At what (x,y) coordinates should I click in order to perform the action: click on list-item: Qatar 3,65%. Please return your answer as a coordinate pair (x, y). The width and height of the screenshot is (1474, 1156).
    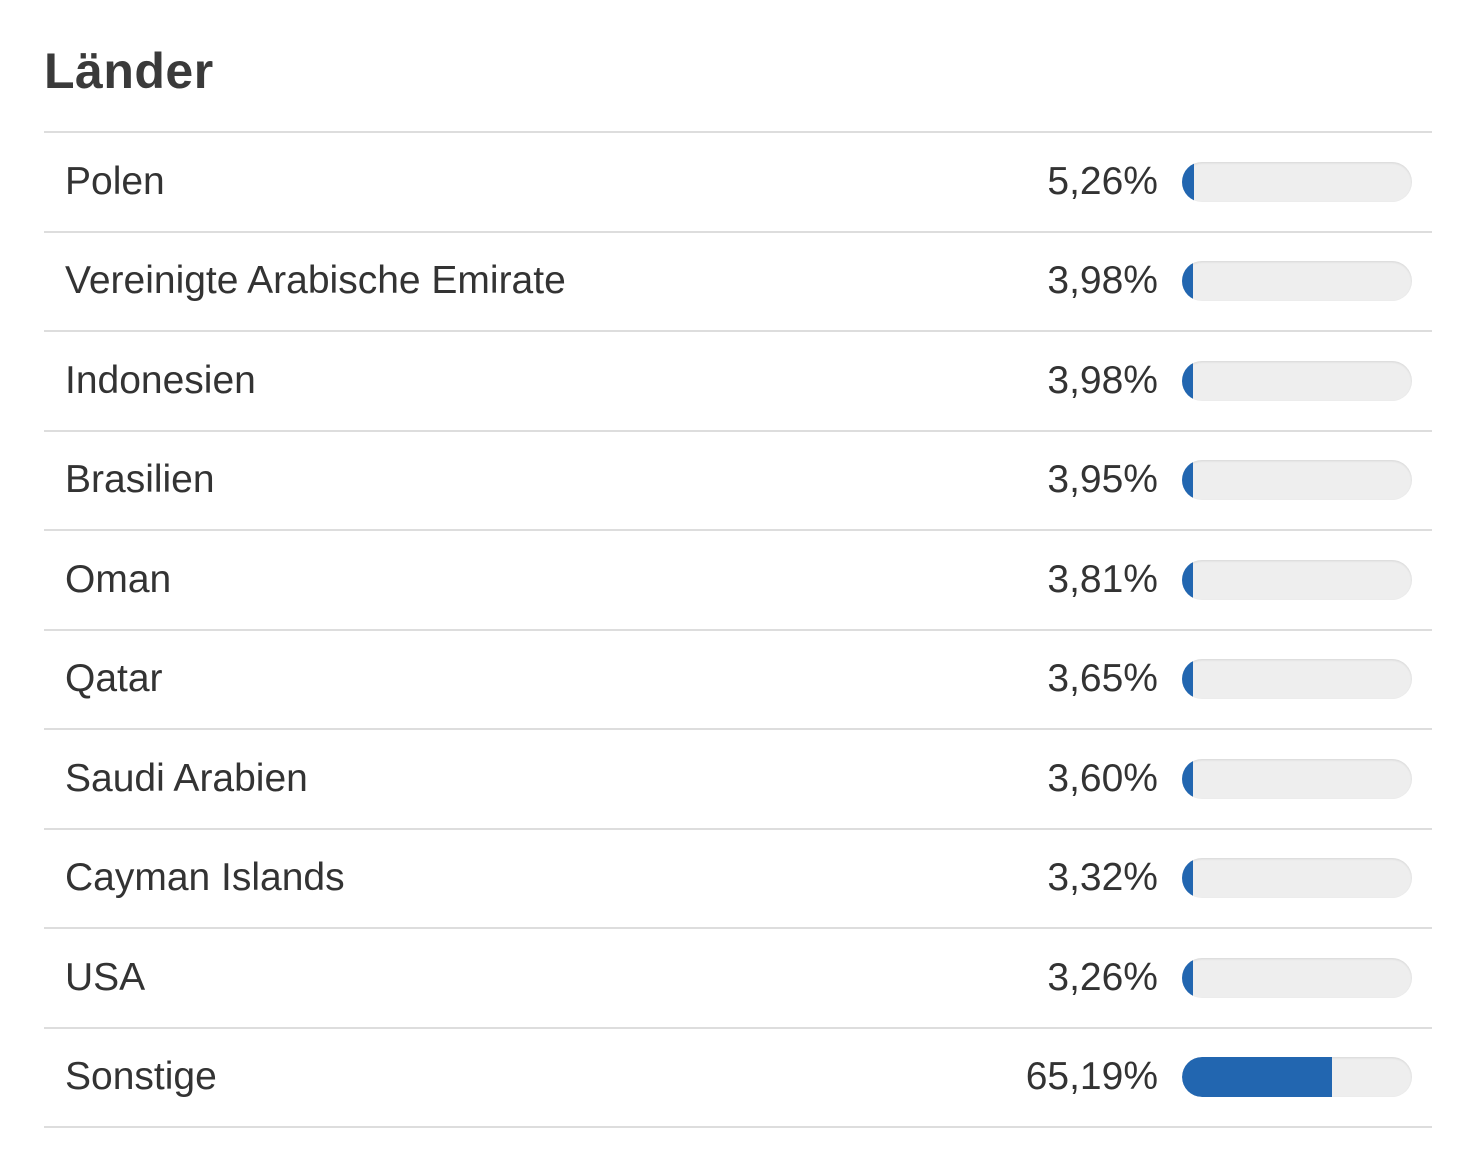
    Looking at the image, I should click on (738, 680).